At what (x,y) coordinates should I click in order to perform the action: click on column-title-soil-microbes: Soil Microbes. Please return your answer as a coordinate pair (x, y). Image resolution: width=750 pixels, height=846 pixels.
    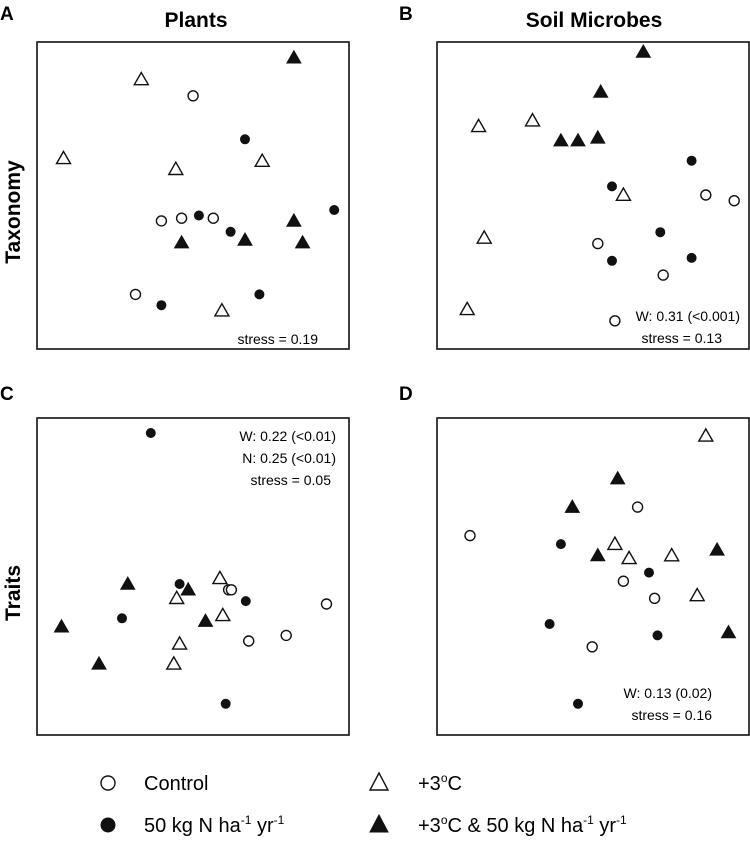
    Looking at the image, I should click on (594, 20).